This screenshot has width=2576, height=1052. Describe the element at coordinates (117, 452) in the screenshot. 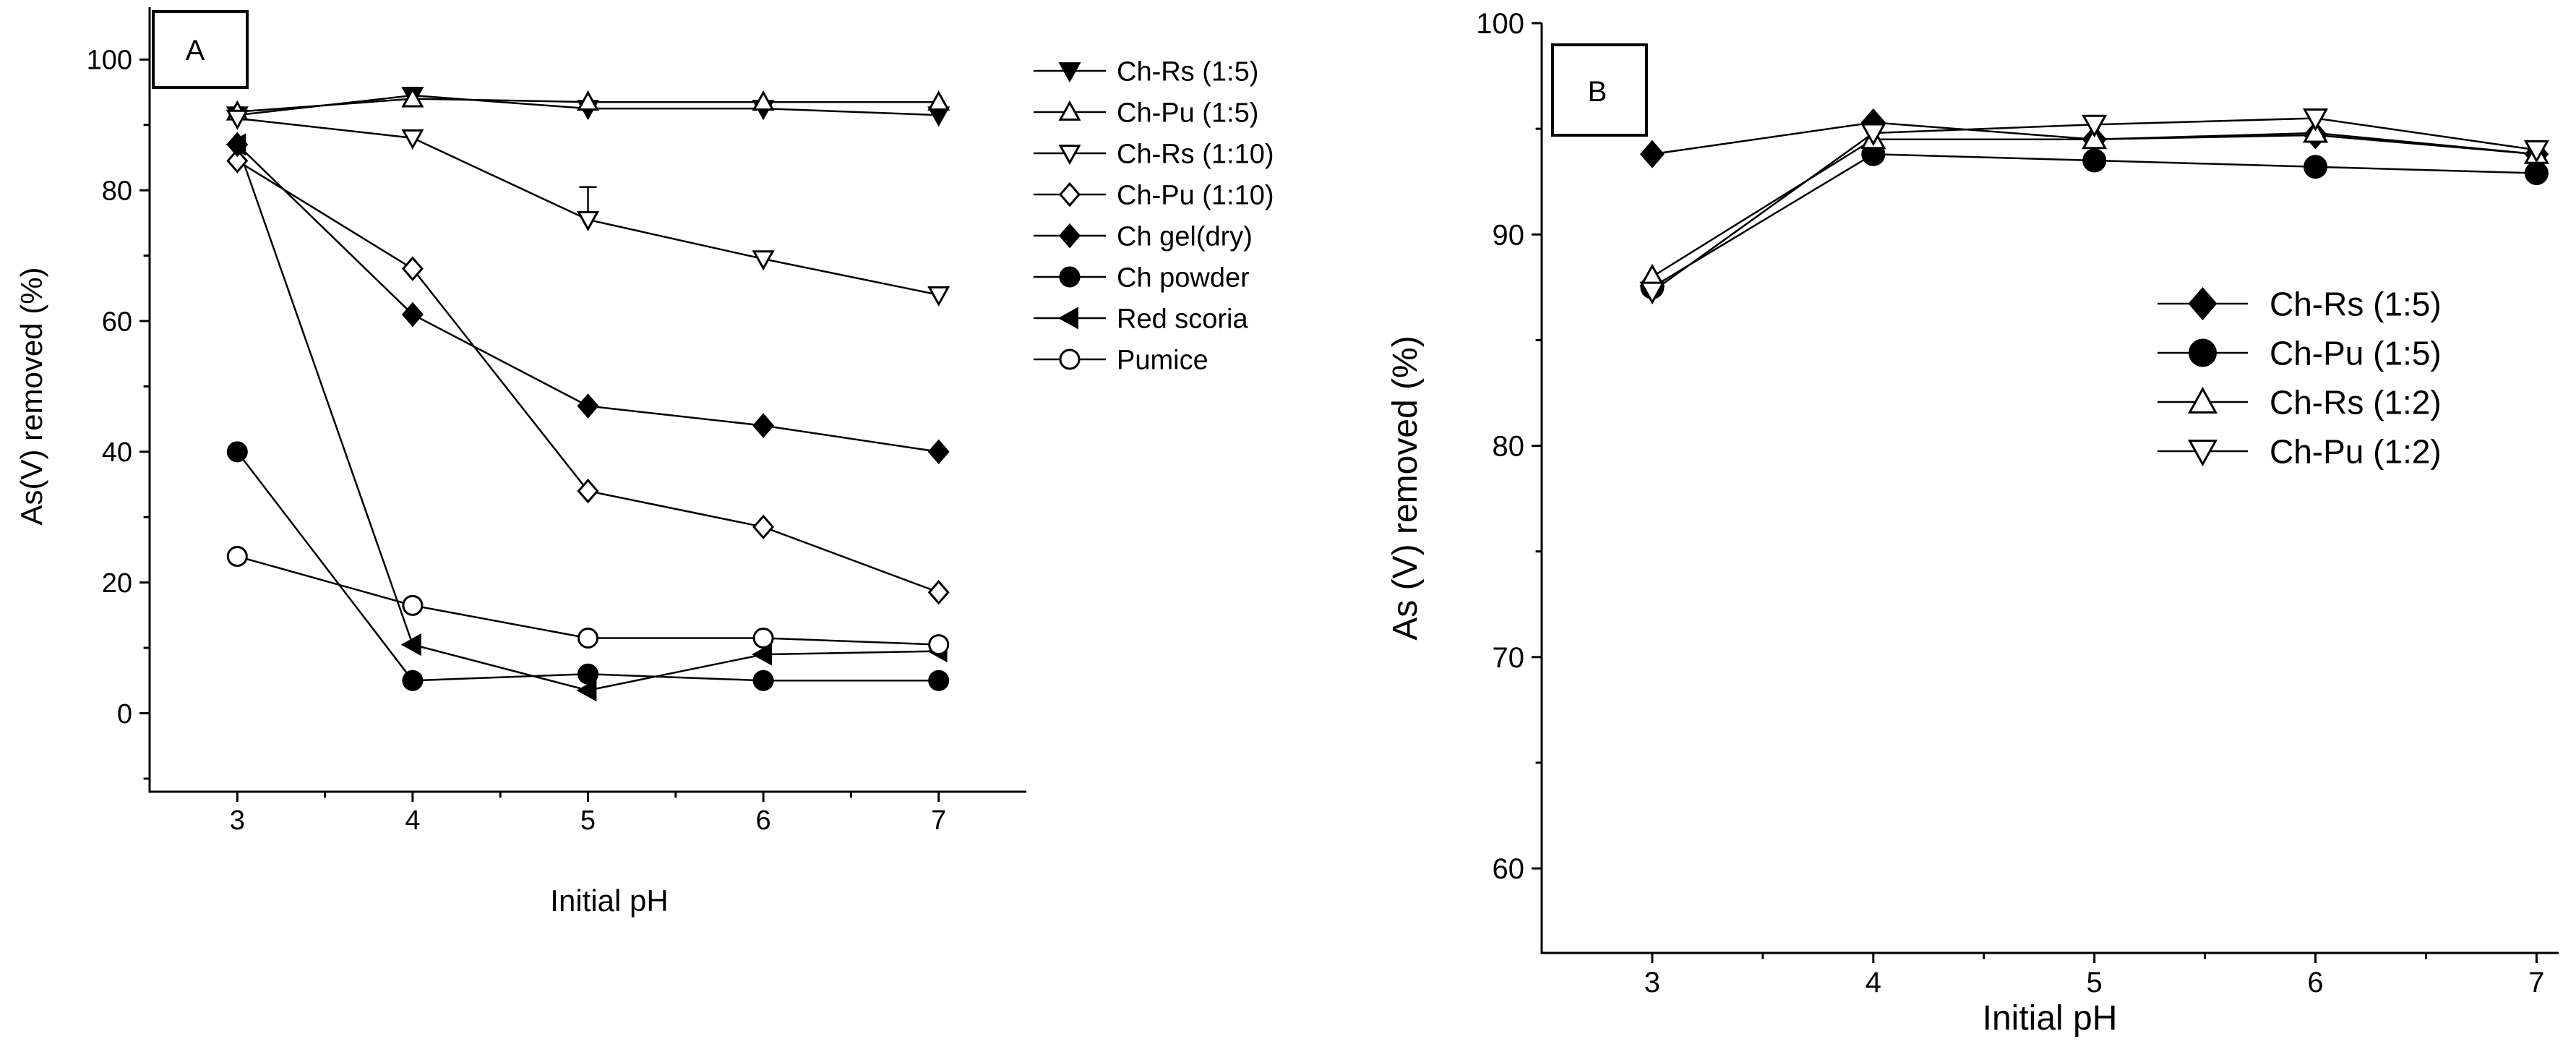

I see `panel-a-y-tick-label: 40` at that location.